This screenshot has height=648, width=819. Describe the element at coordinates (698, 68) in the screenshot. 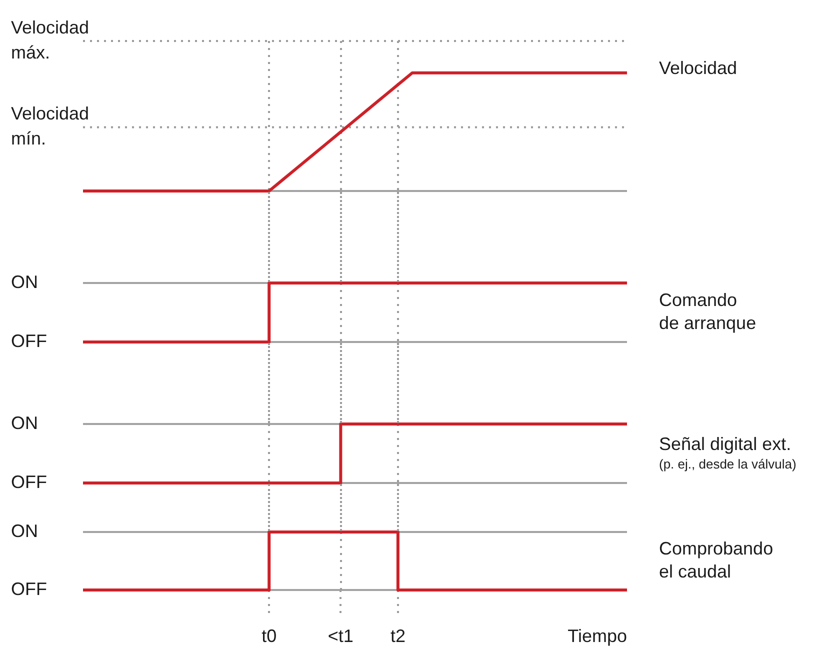

I see `series-label: Velocidad` at that location.